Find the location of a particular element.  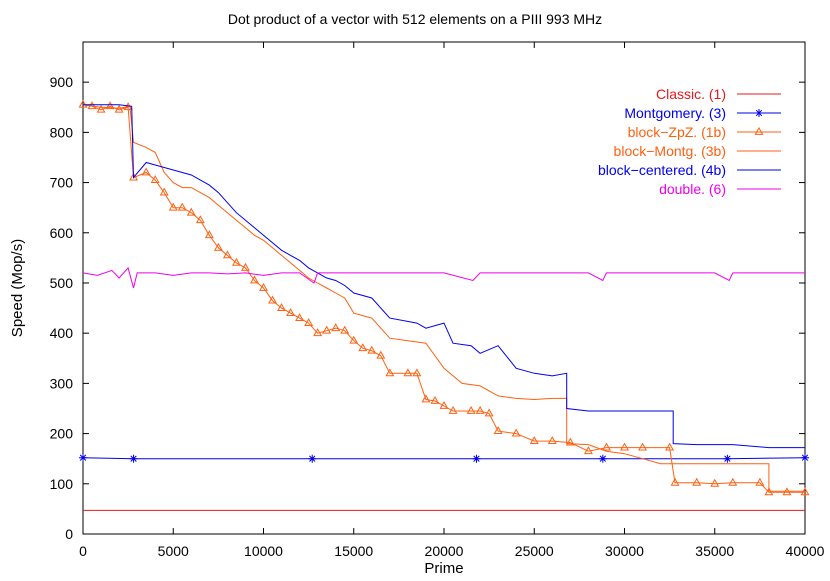

y-tick-label: 400 is located at coordinates (62, 333).